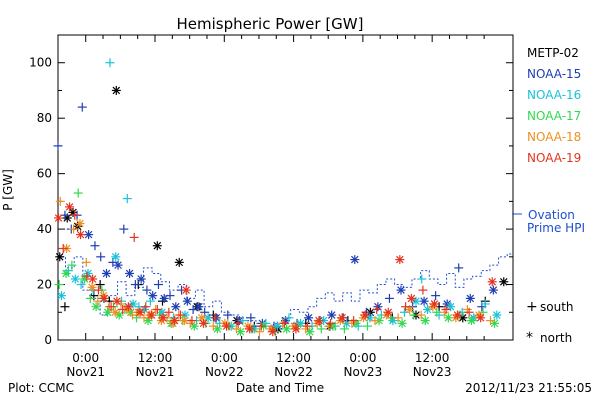 This screenshot has height=400, width=600. I want to click on marker-legend-symbol: +, so click(532, 307).